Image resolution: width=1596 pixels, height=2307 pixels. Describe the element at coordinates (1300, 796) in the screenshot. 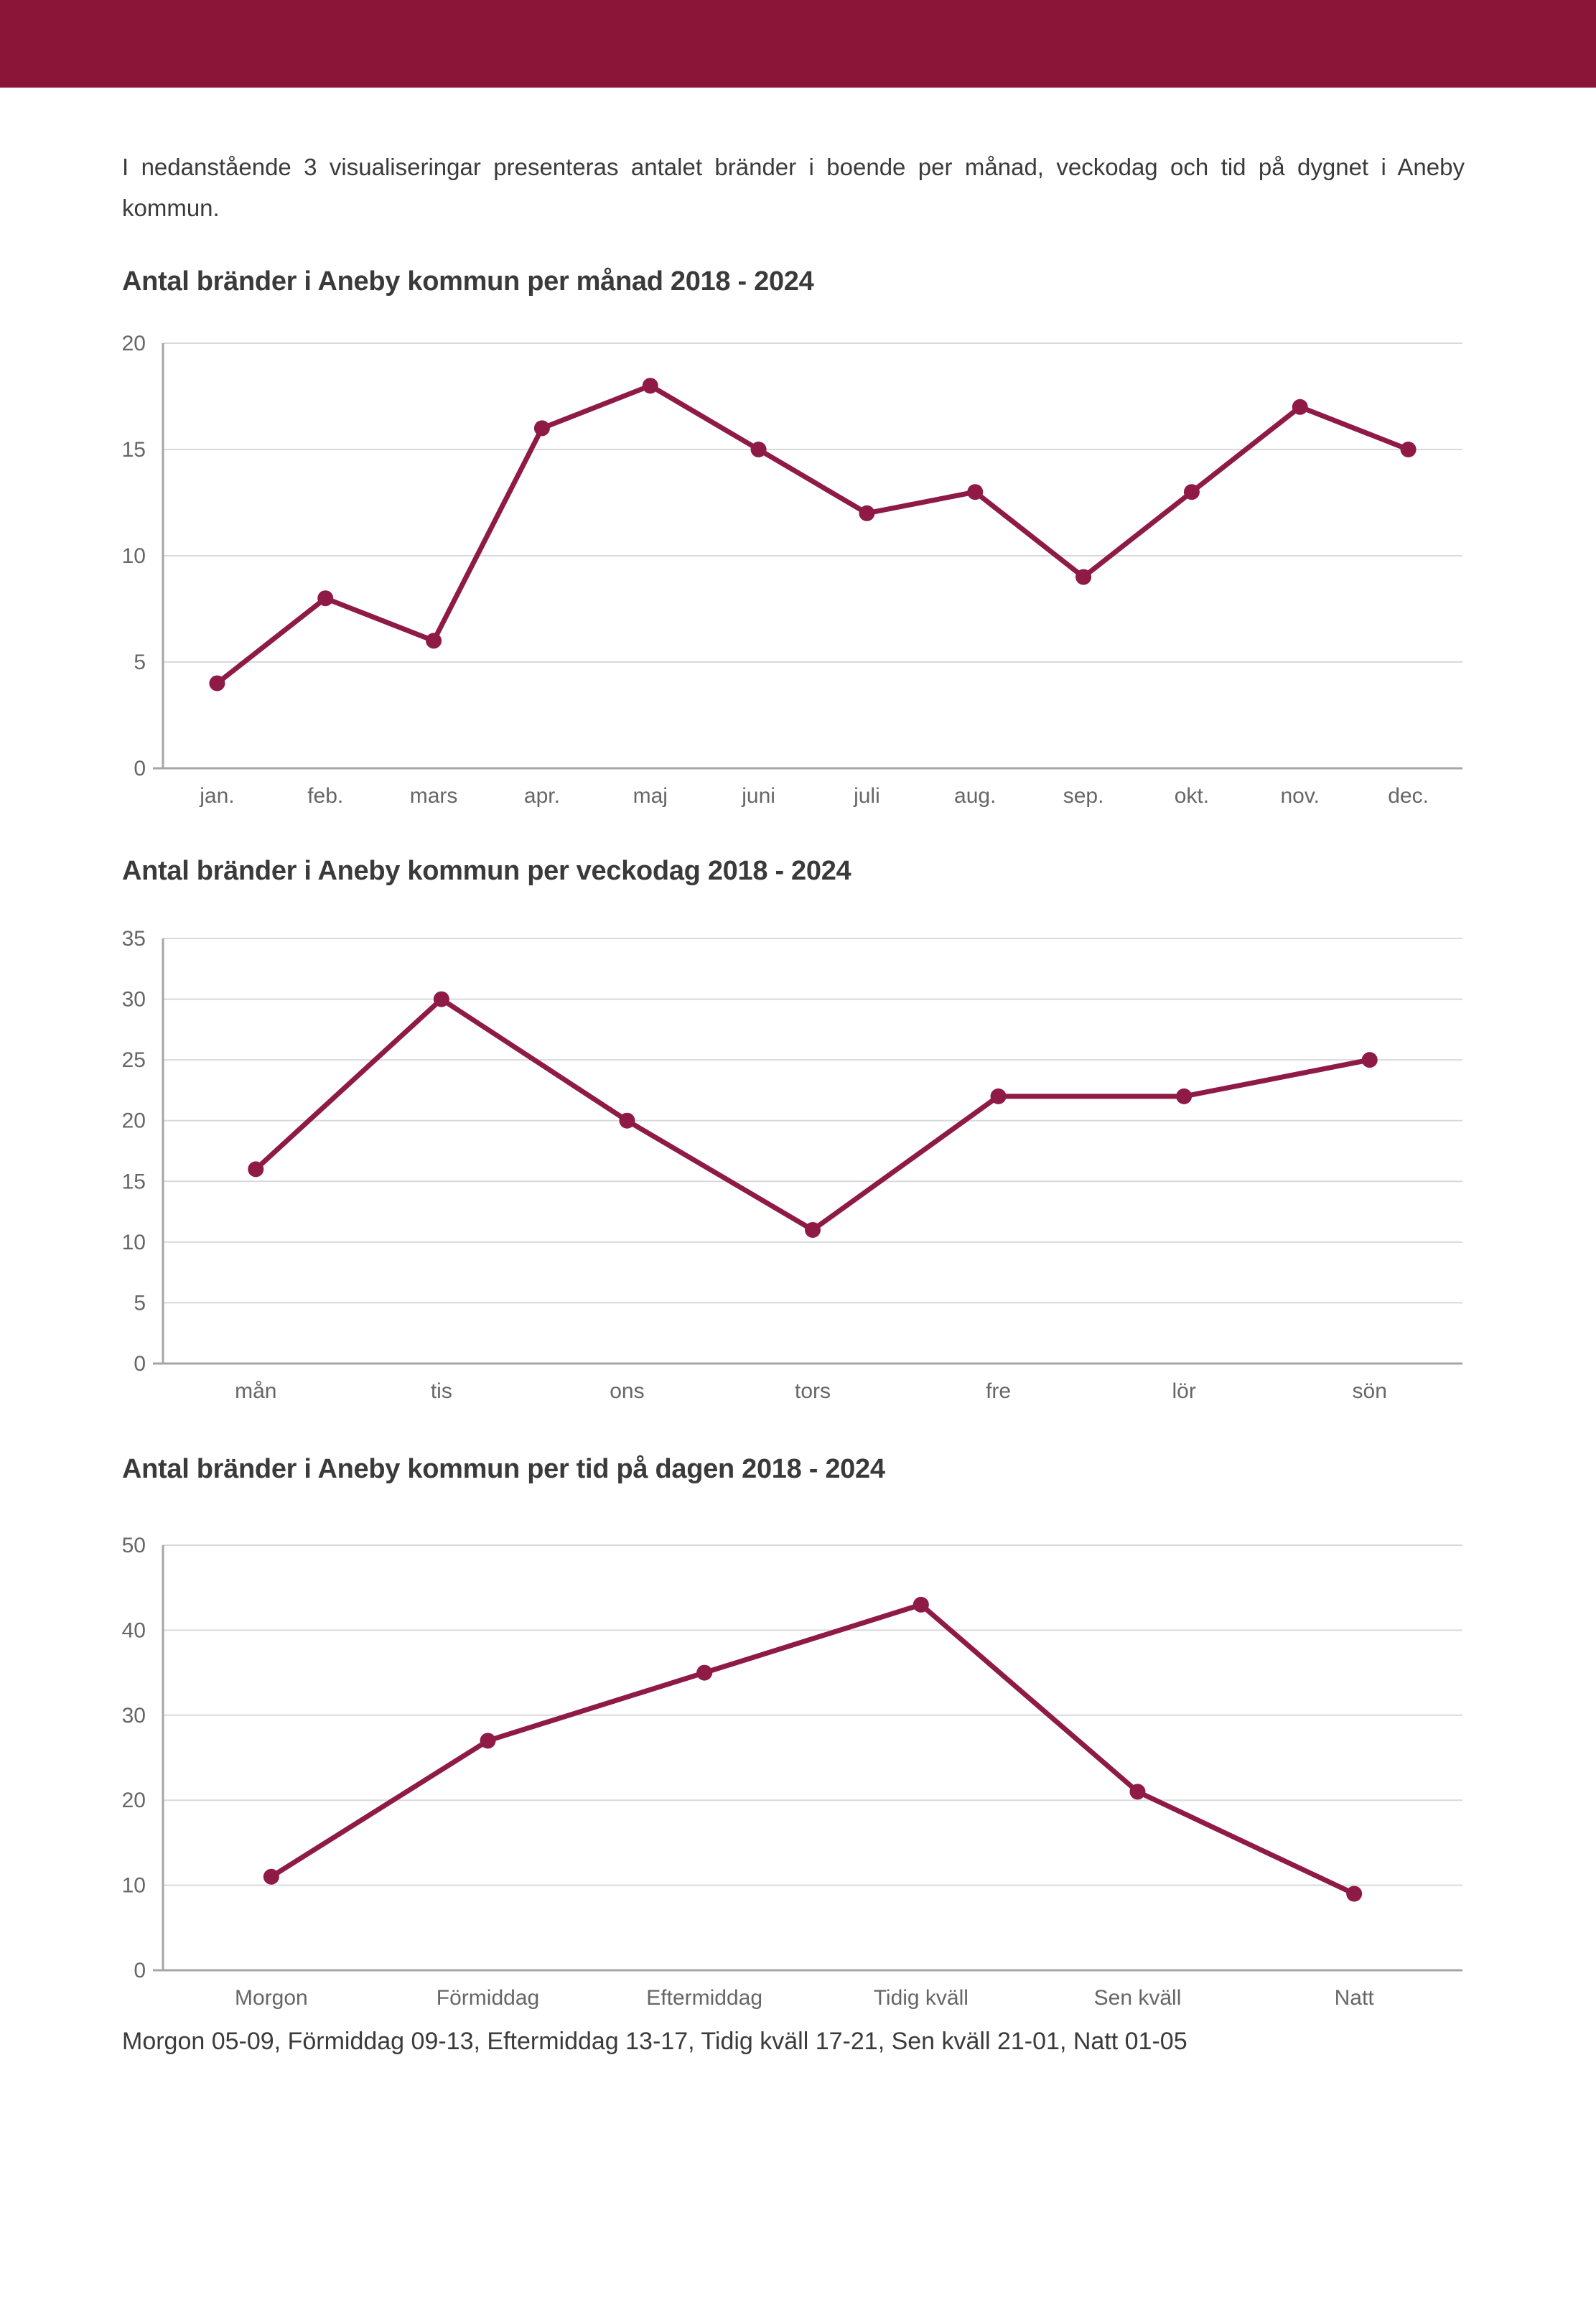

I see `svg-text: nov.` at that location.